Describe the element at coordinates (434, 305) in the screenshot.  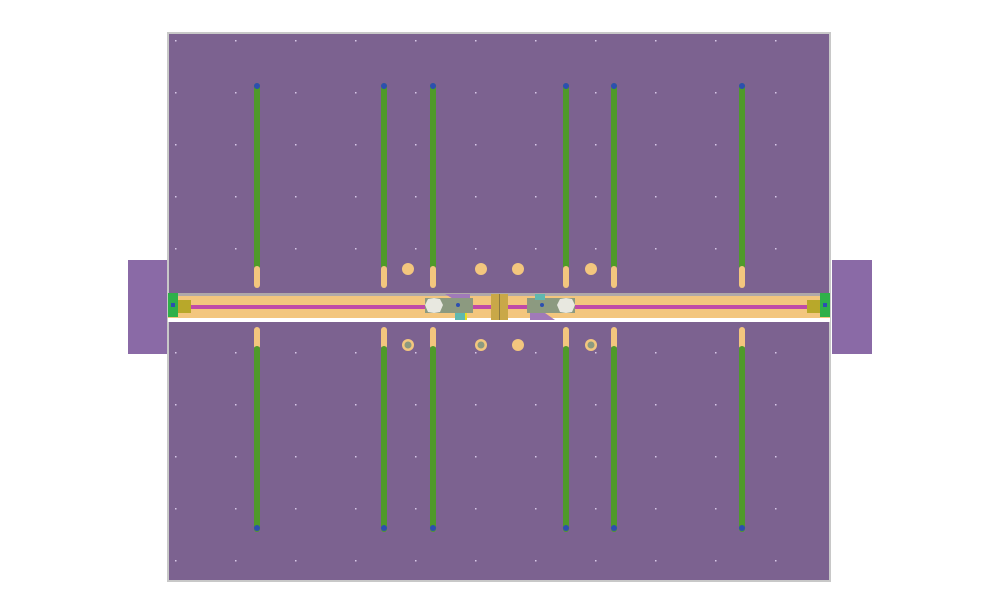
I see `hex-nut-icon` at that location.